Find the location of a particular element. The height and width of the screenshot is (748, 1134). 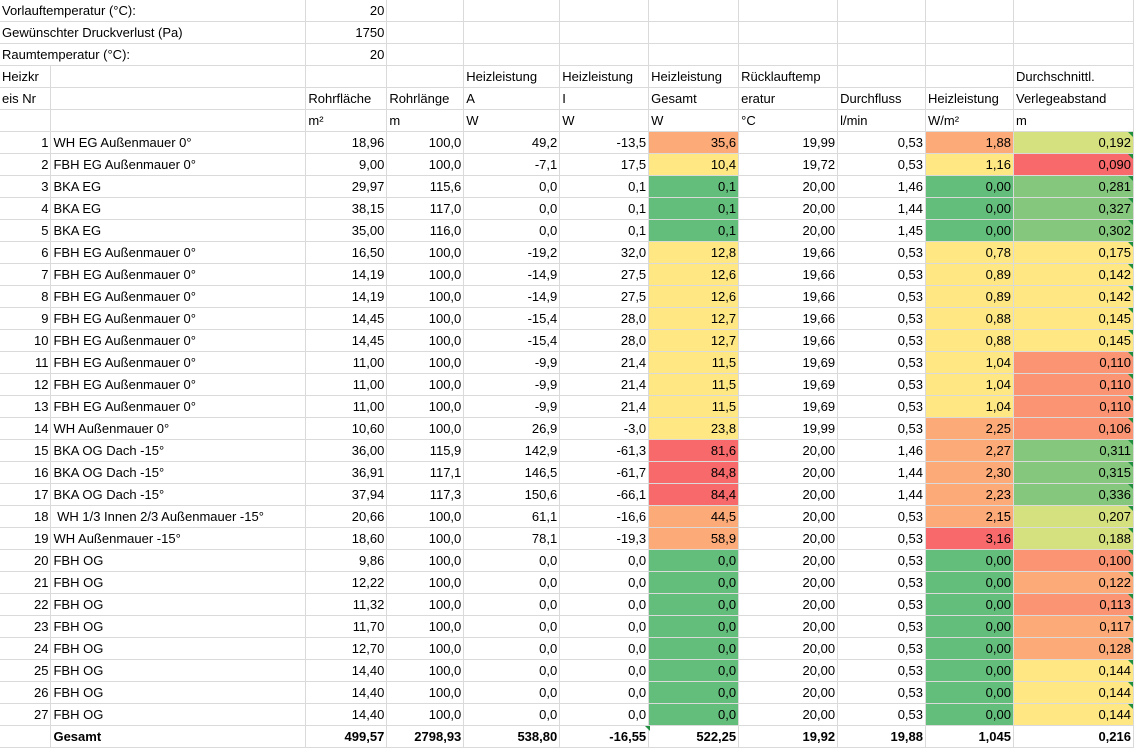

flaeche-cell: 38,15 is located at coordinates (346, 208).